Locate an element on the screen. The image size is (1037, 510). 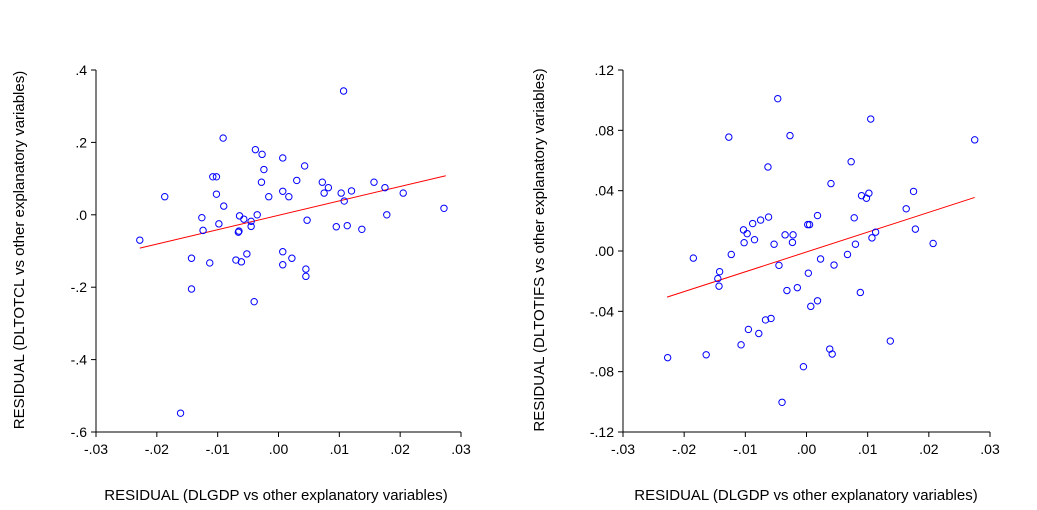
chart-0-y-tick-label: .0 is located at coordinates (81, 215).